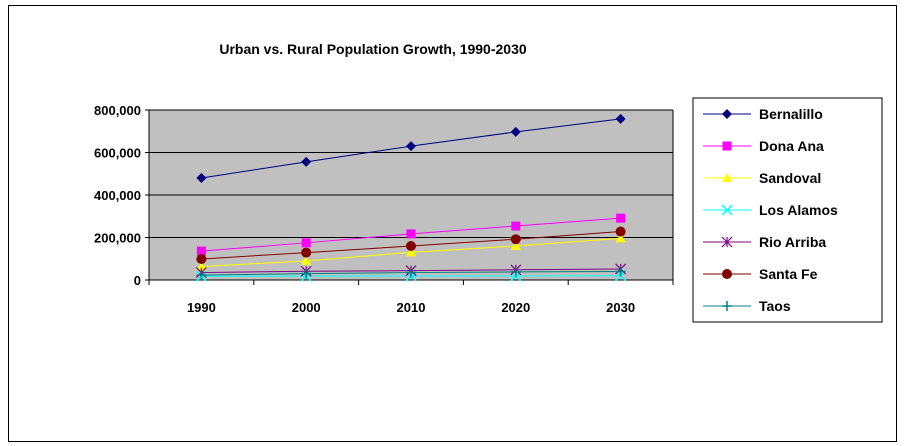 Image resolution: width=907 pixels, height=446 pixels. What do you see at coordinates (117, 153) in the screenshot?
I see `y-tick-label: 600,000` at bounding box center [117, 153].